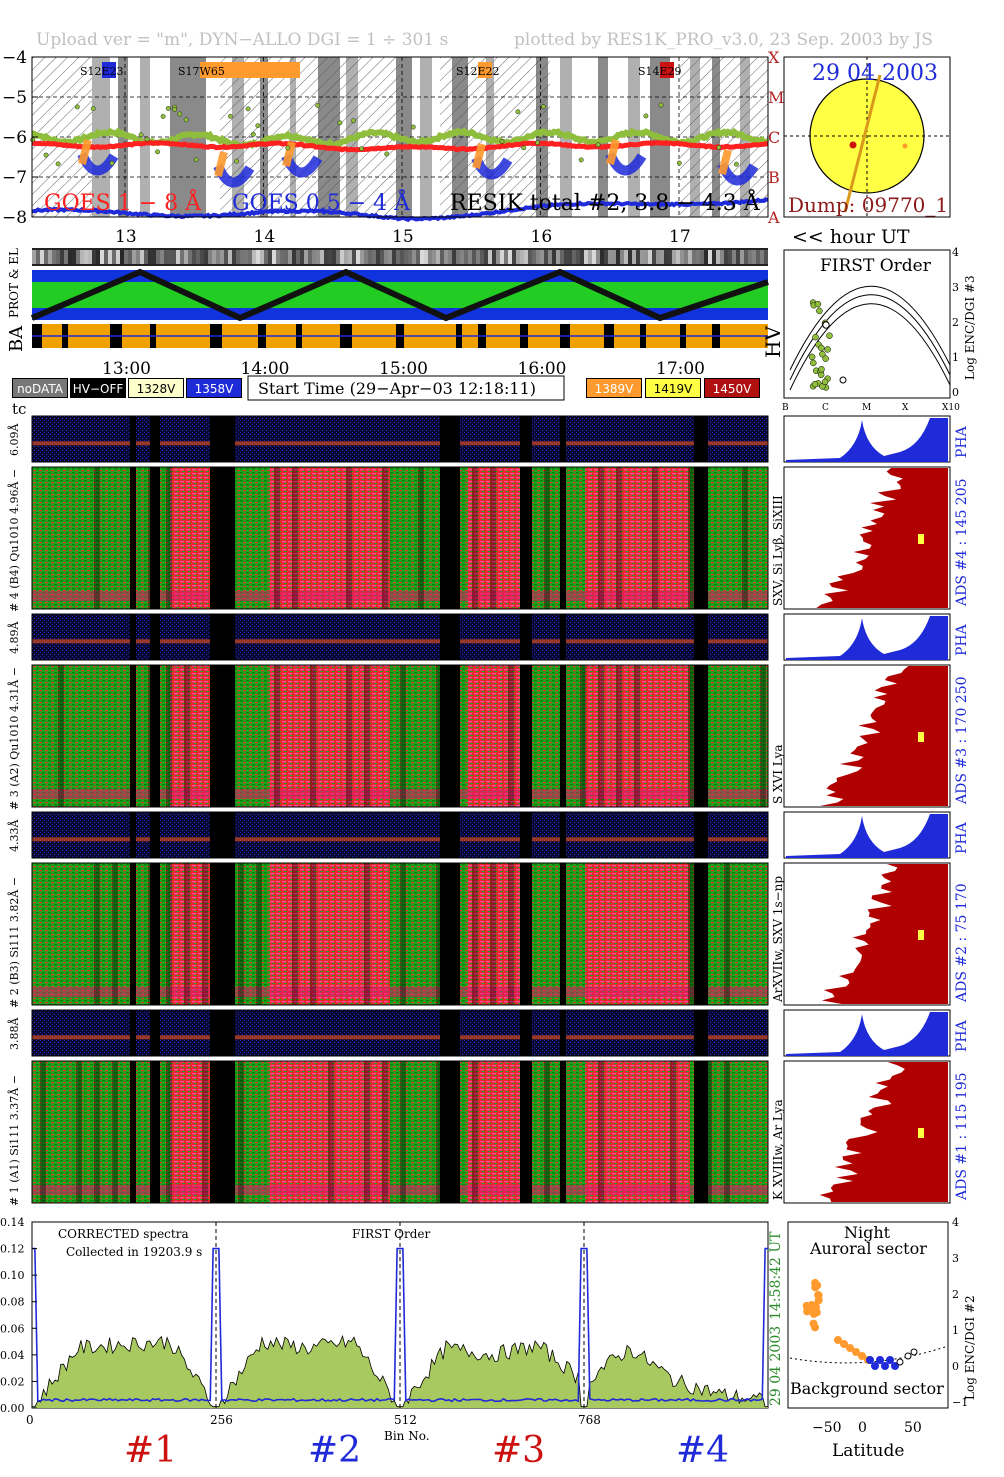  Describe the element at coordinates (123, 202) in the screenshot. I see `goes1-label: GOES 1 − 8 Å` at that location.